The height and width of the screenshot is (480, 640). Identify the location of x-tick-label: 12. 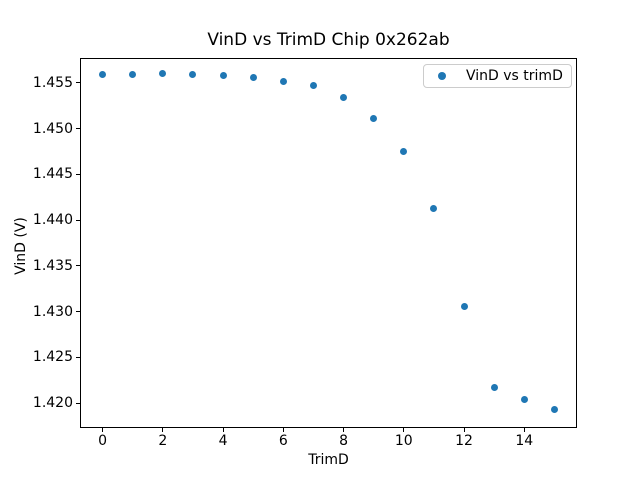
(464, 441).